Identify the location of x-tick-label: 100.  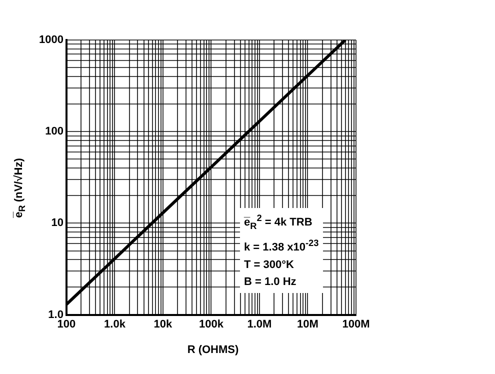
(66, 324).